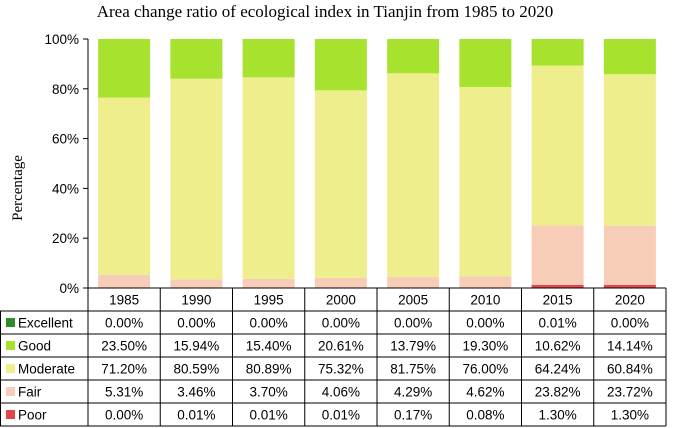  What do you see at coordinates (485, 282) in the screenshot?
I see `bar-fair-2010` at bounding box center [485, 282].